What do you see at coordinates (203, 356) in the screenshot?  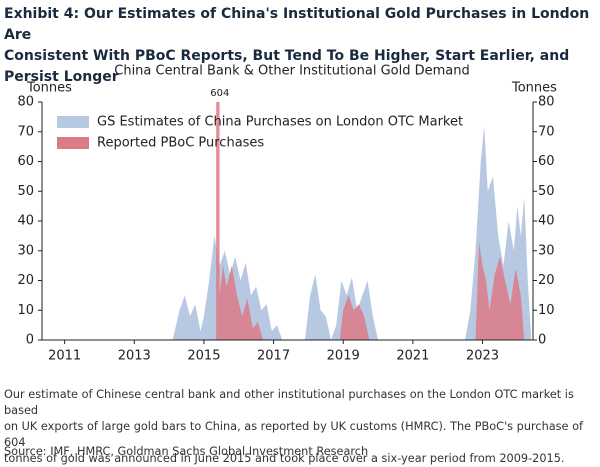 I see `x-tick-label: 2015` at bounding box center [203, 356].